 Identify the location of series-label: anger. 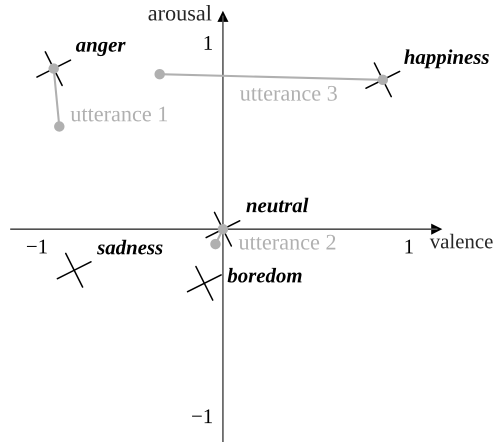
(101, 49).